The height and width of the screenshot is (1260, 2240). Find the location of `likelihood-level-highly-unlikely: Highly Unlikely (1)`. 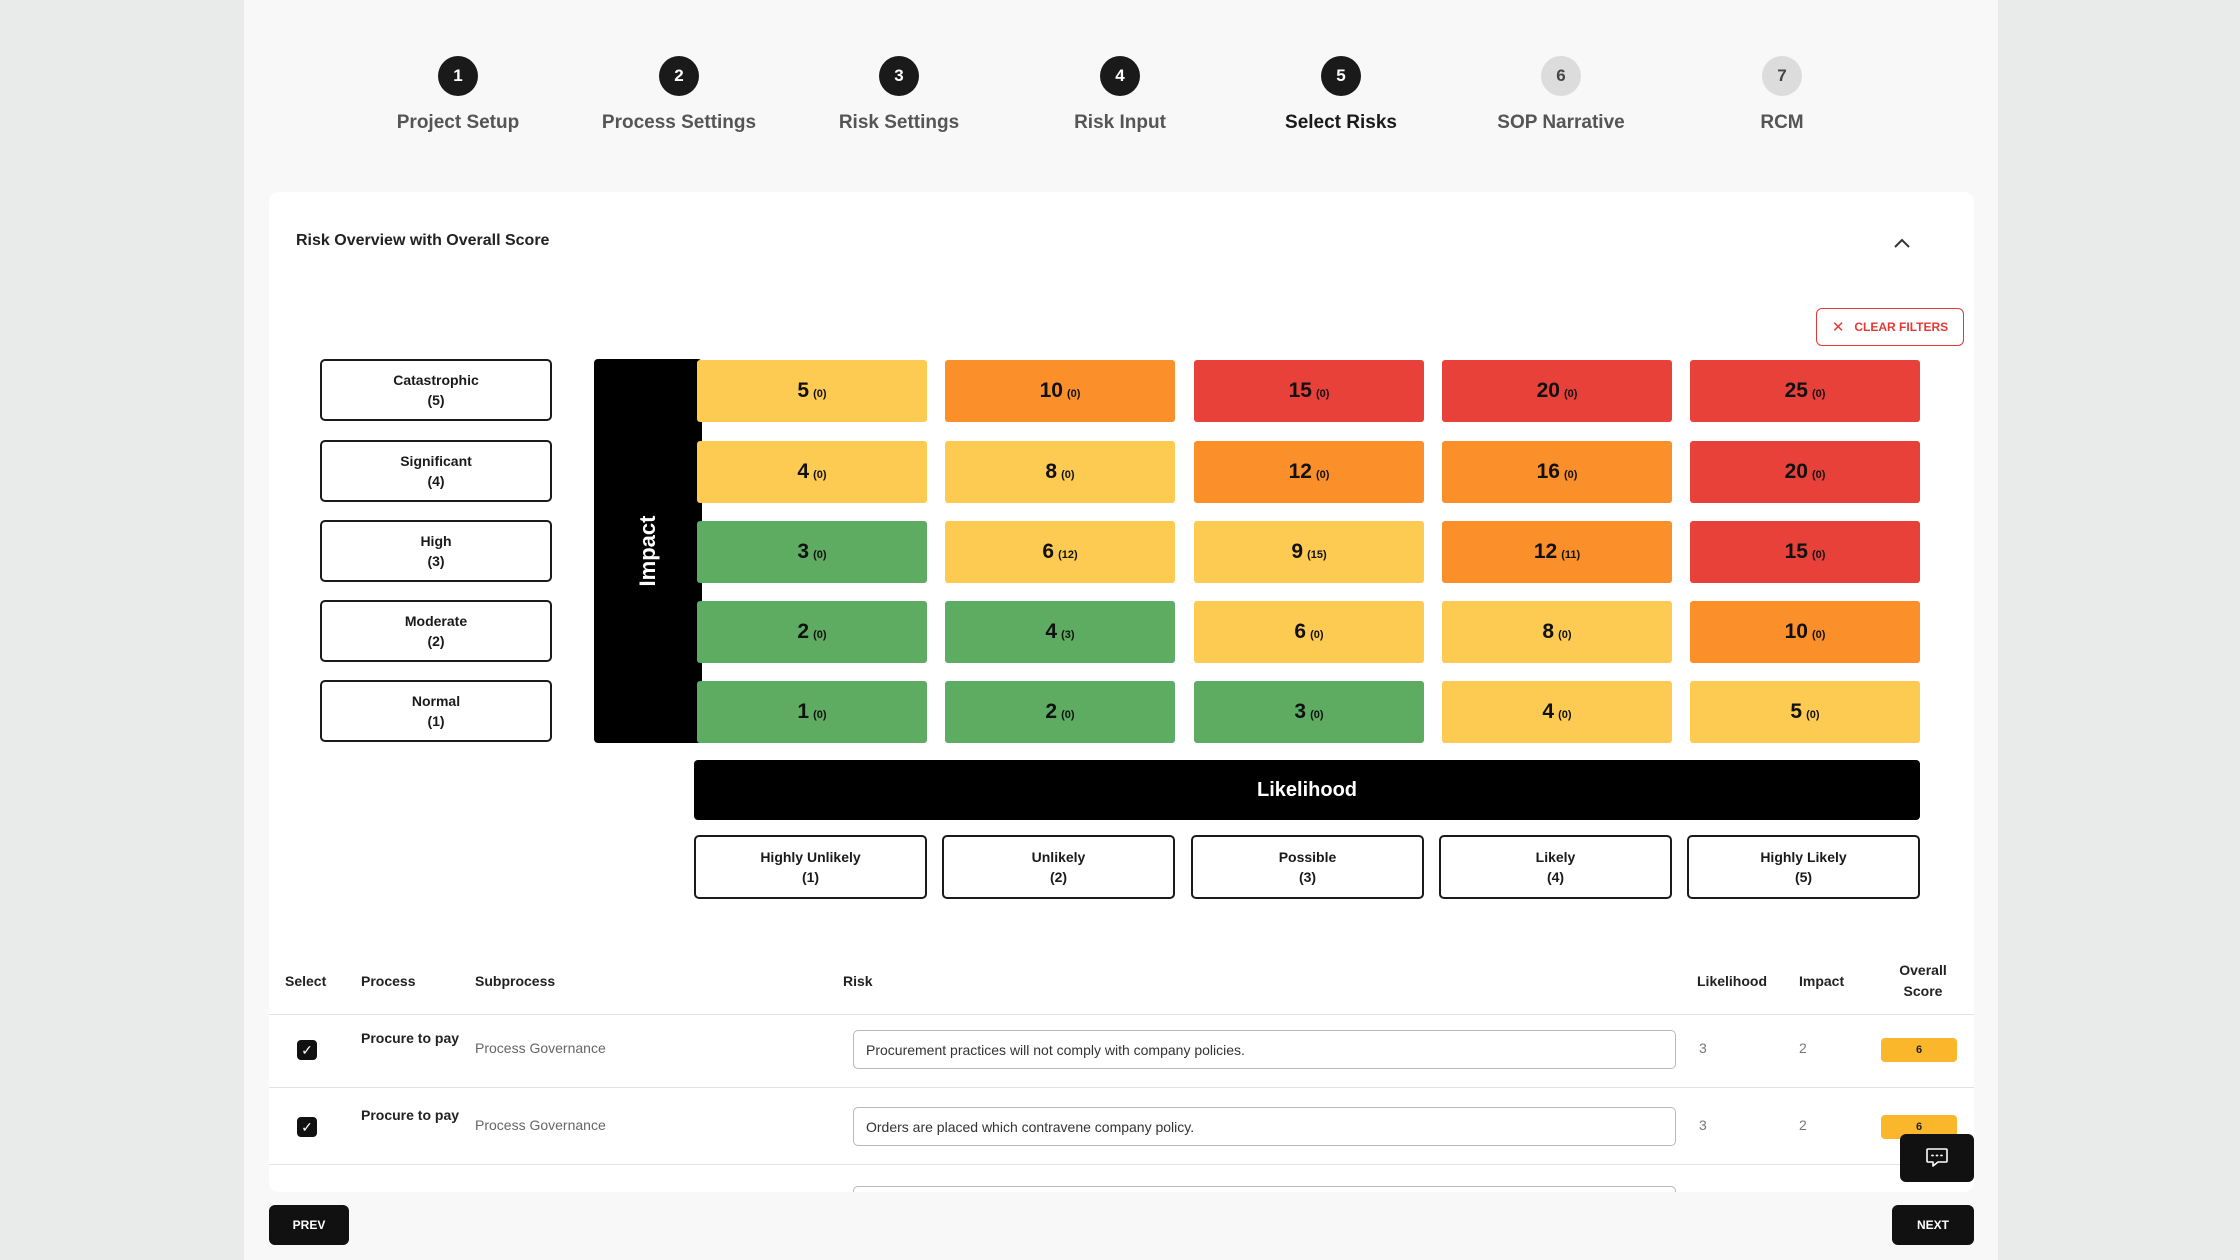

likelihood-level-highly-unlikely: Highly Unlikely (1) is located at coordinates (810, 867).